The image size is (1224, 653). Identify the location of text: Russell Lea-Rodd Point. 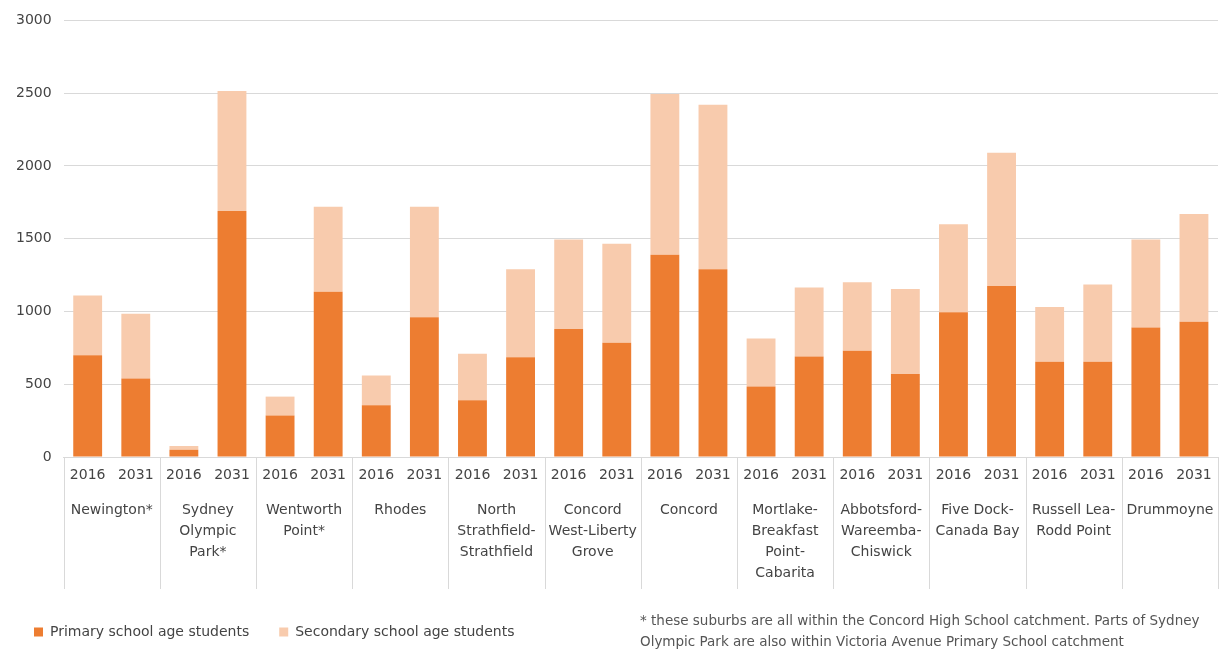
(1074, 520).